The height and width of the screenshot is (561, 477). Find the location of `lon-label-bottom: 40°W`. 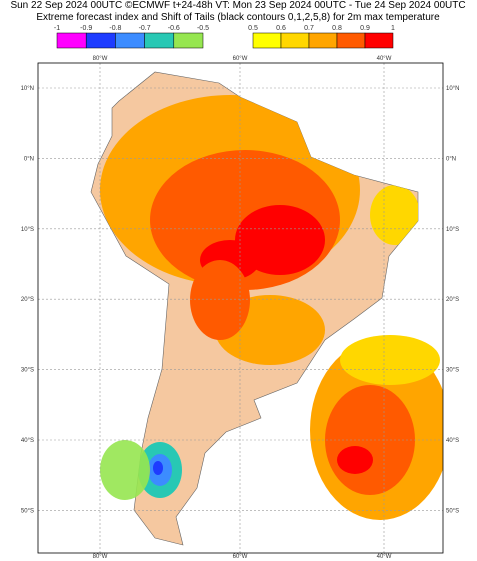

lon-label-bottom: 40°W is located at coordinates (384, 557).